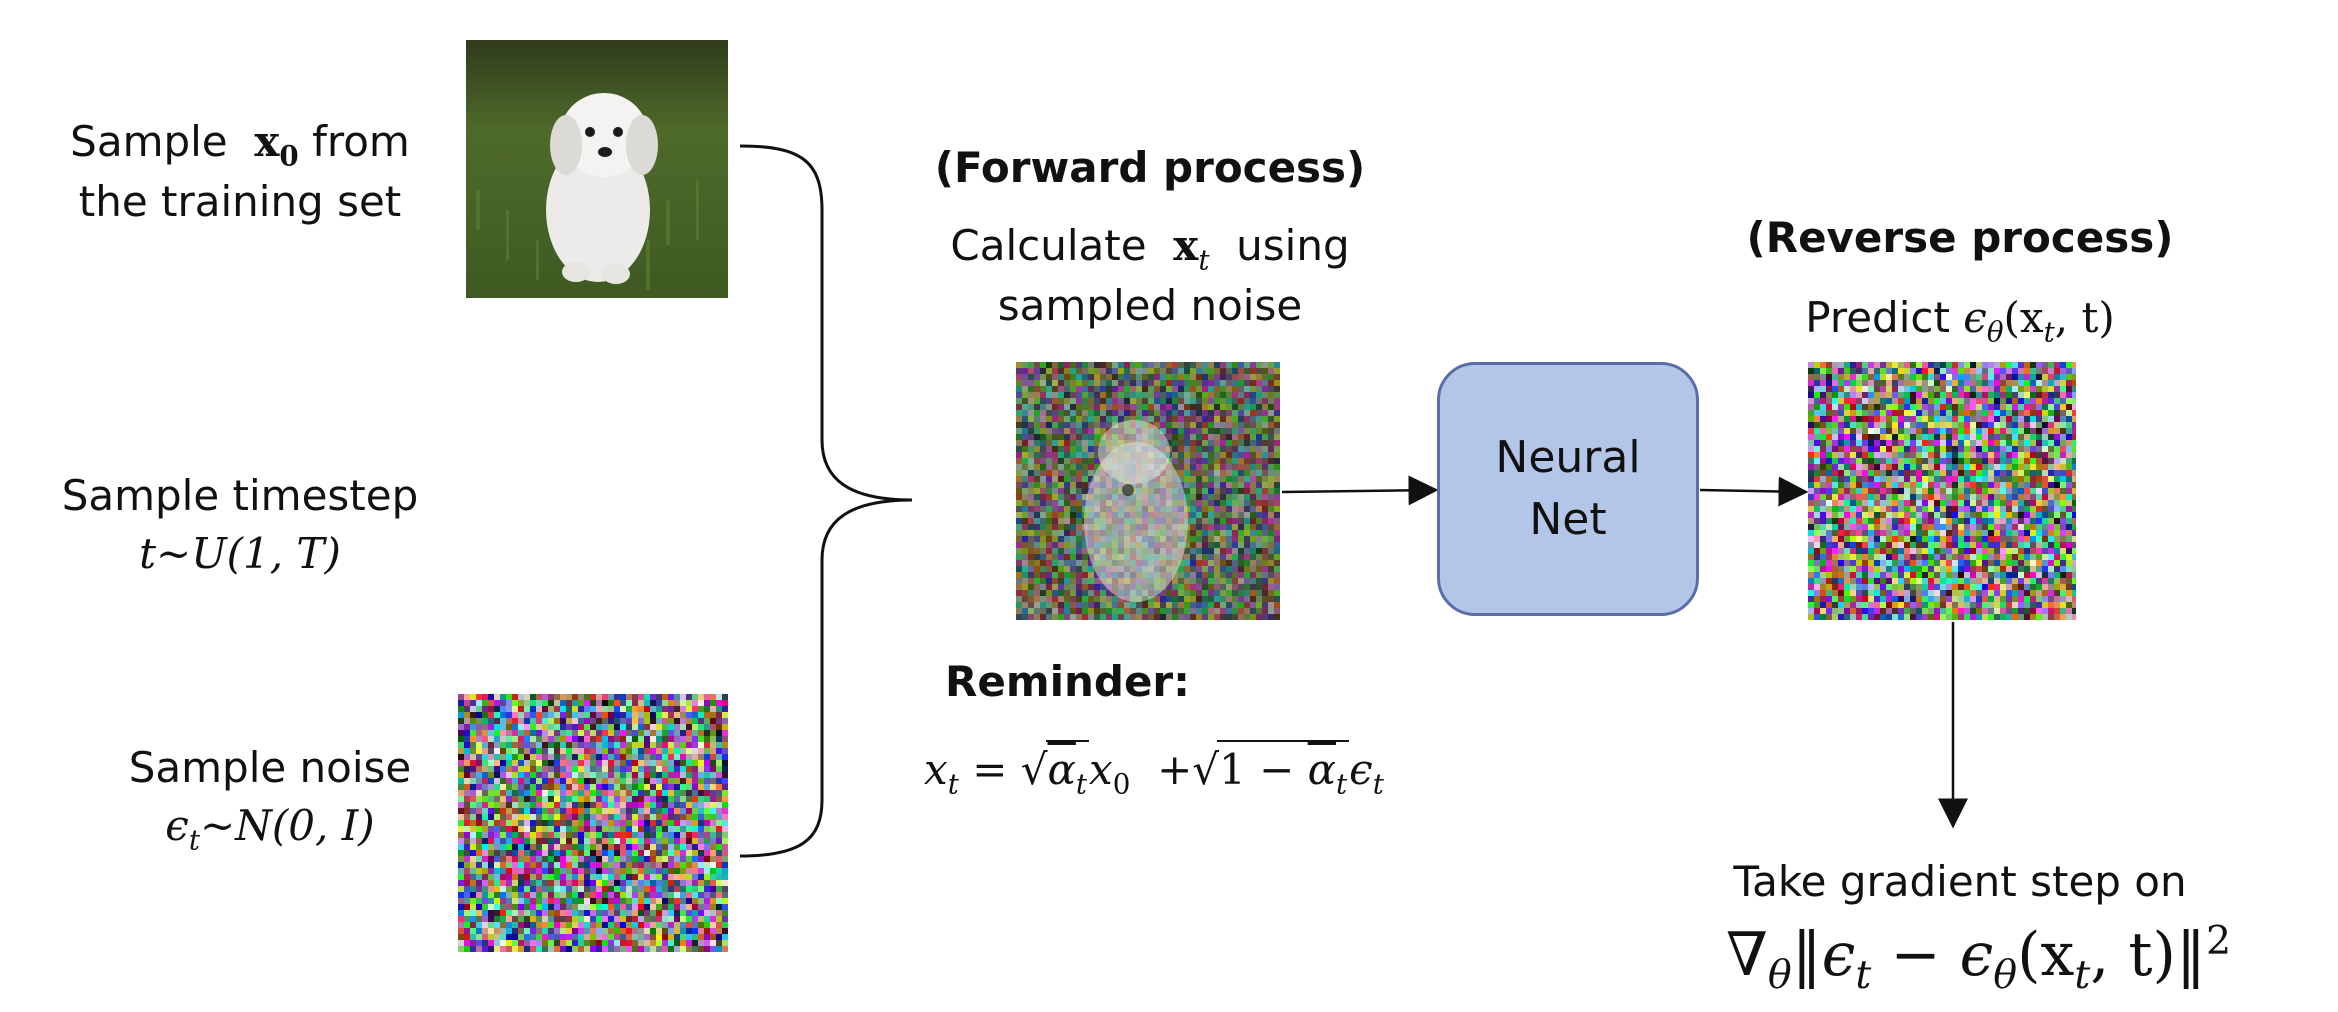 This screenshot has height=1012, width=2338. Describe the element at coordinates (270, 800) in the screenshot. I see `sample-noise-label: Sample noise ϵt~N(0, I)` at that location.